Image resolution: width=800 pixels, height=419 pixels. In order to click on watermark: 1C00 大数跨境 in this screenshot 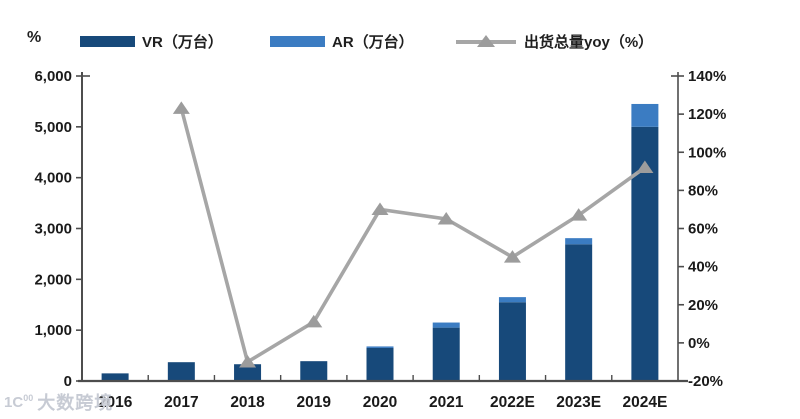, I will do `click(58, 402)`.